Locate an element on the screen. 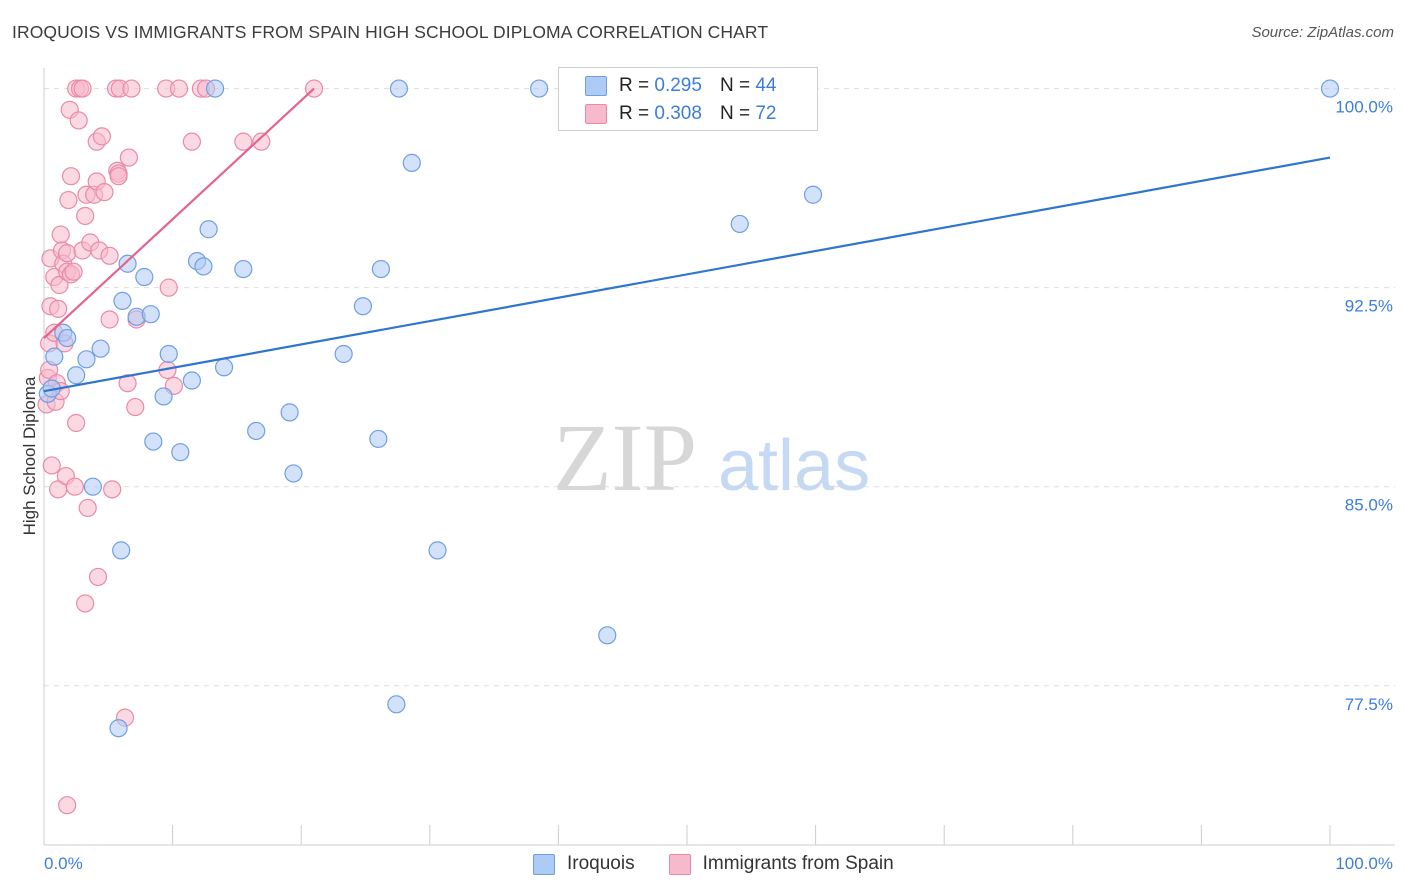  correlation-legend: R = 0.295 N = 44 R = 0.308 N = 72 is located at coordinates (688, 99).